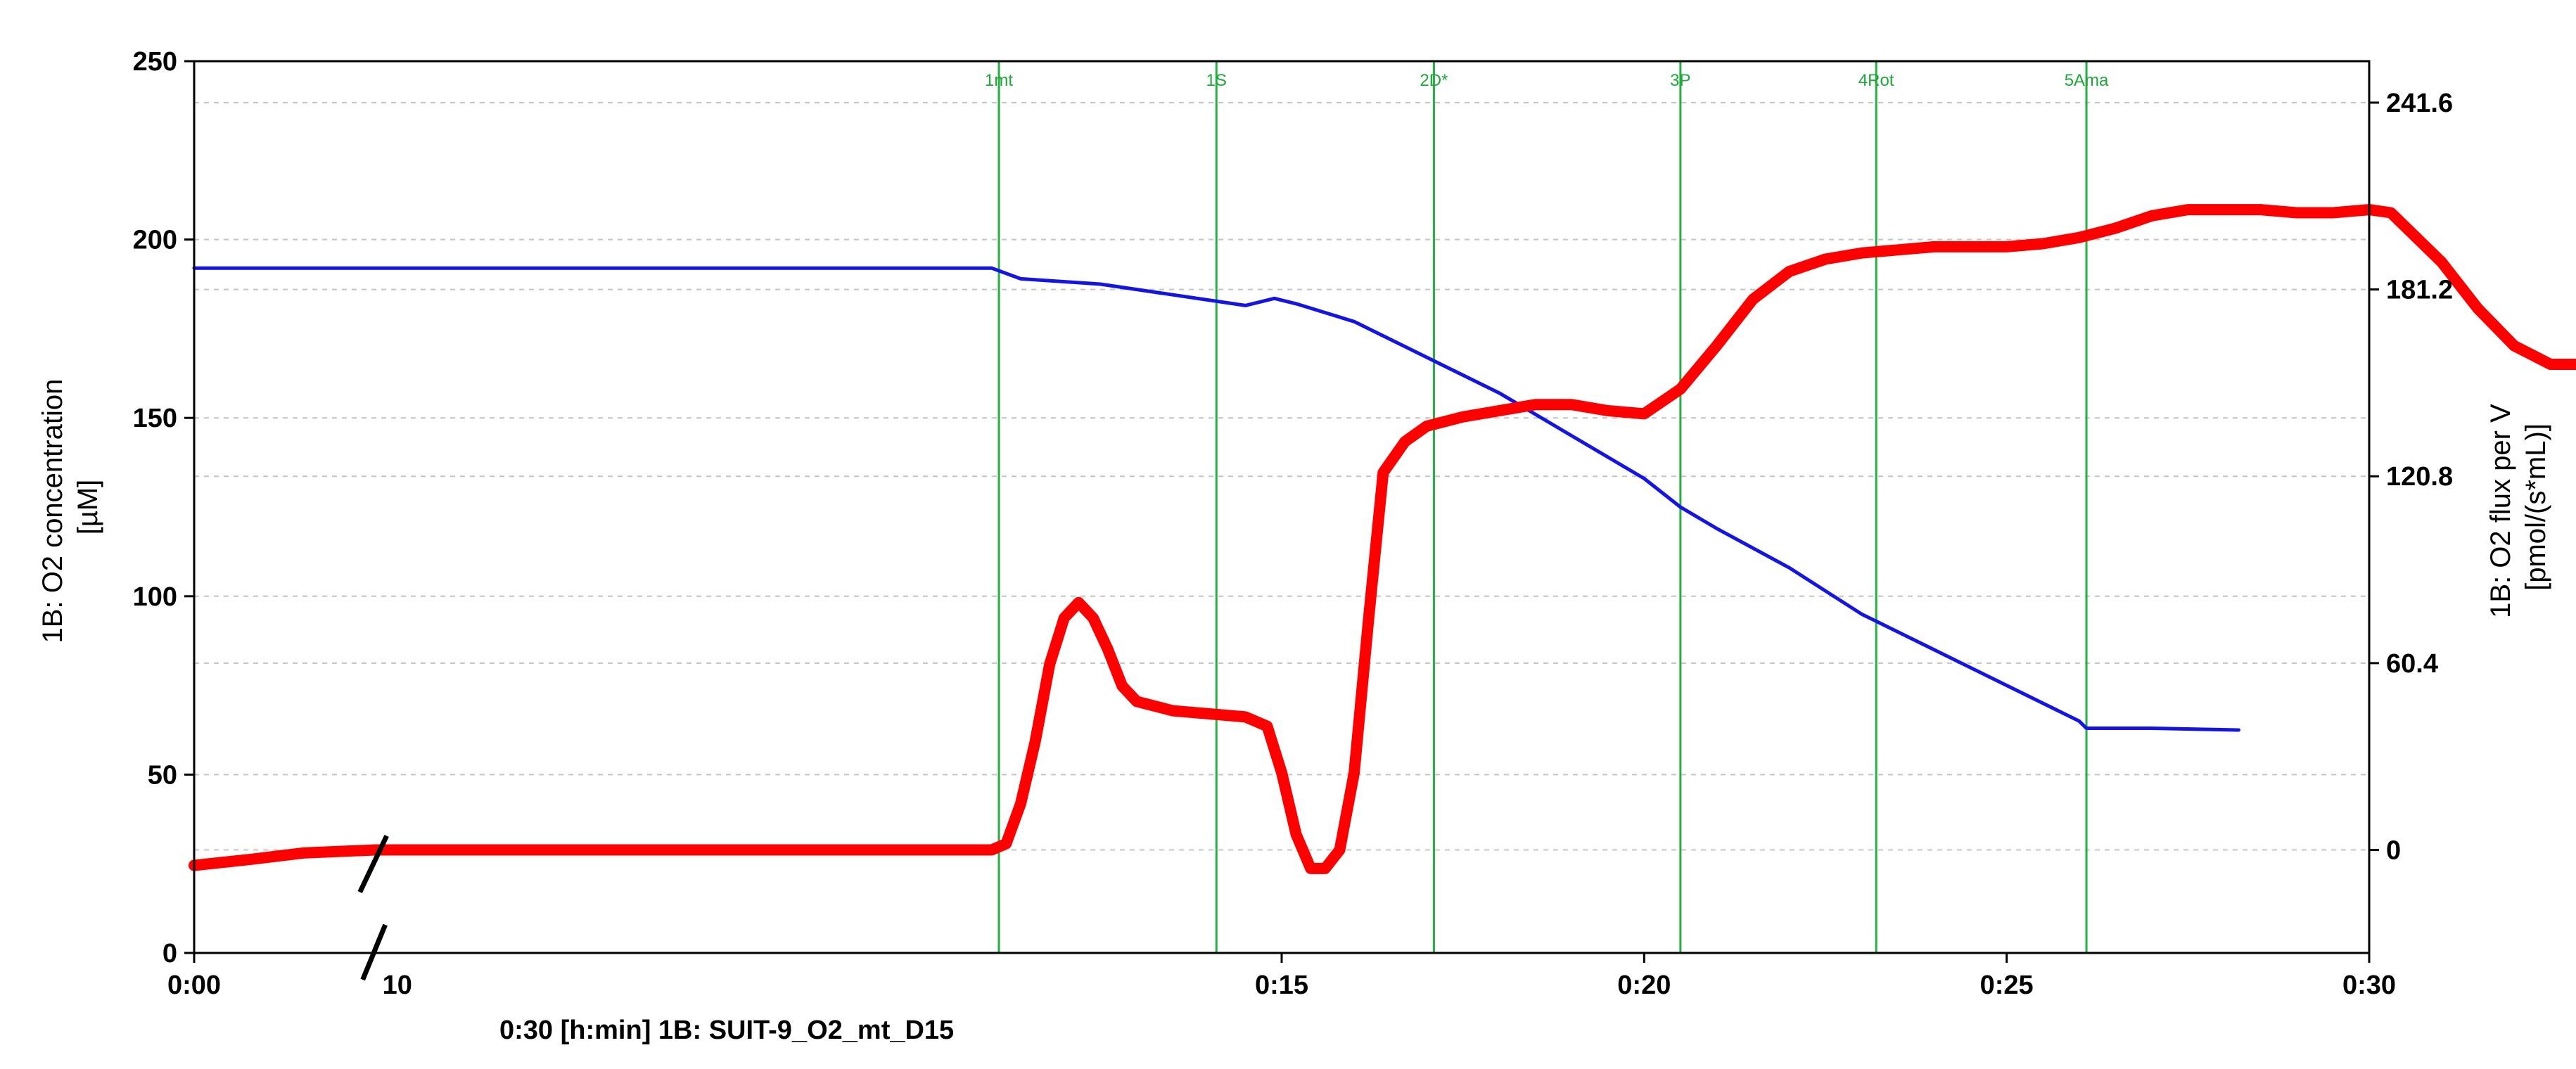 This screenshot has width=2576, height=1069. Describe the element at coordinates (87, 507) in the screenshot. I see `y-axis-left-title-line2: [µM]` at that location.